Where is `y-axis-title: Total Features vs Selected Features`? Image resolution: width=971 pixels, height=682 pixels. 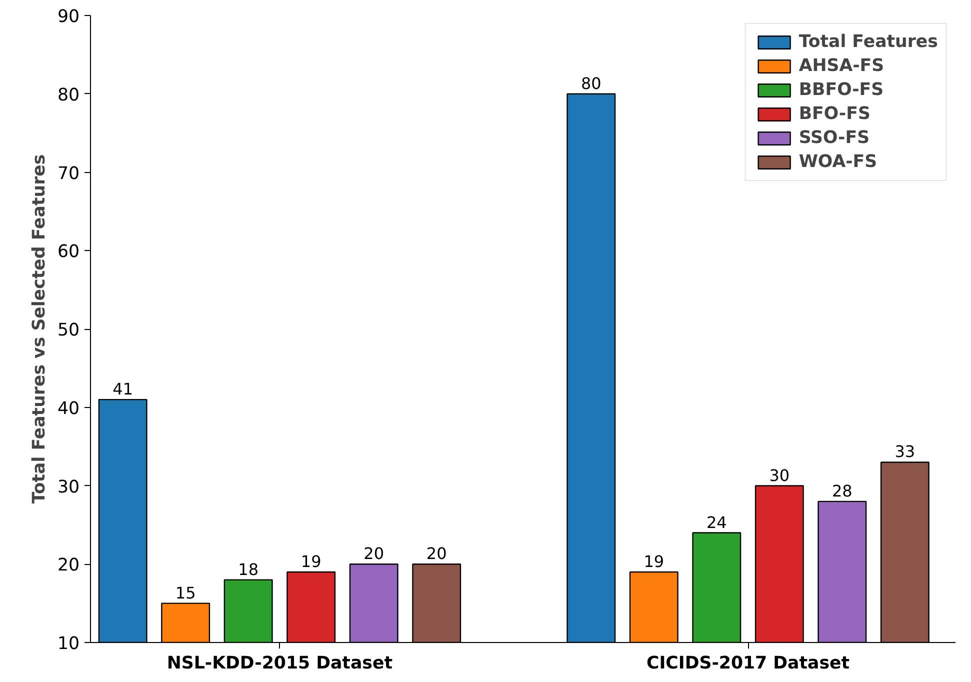 y-axis-title: Total Features vs Selected Features is located at coordinates (39, 329).